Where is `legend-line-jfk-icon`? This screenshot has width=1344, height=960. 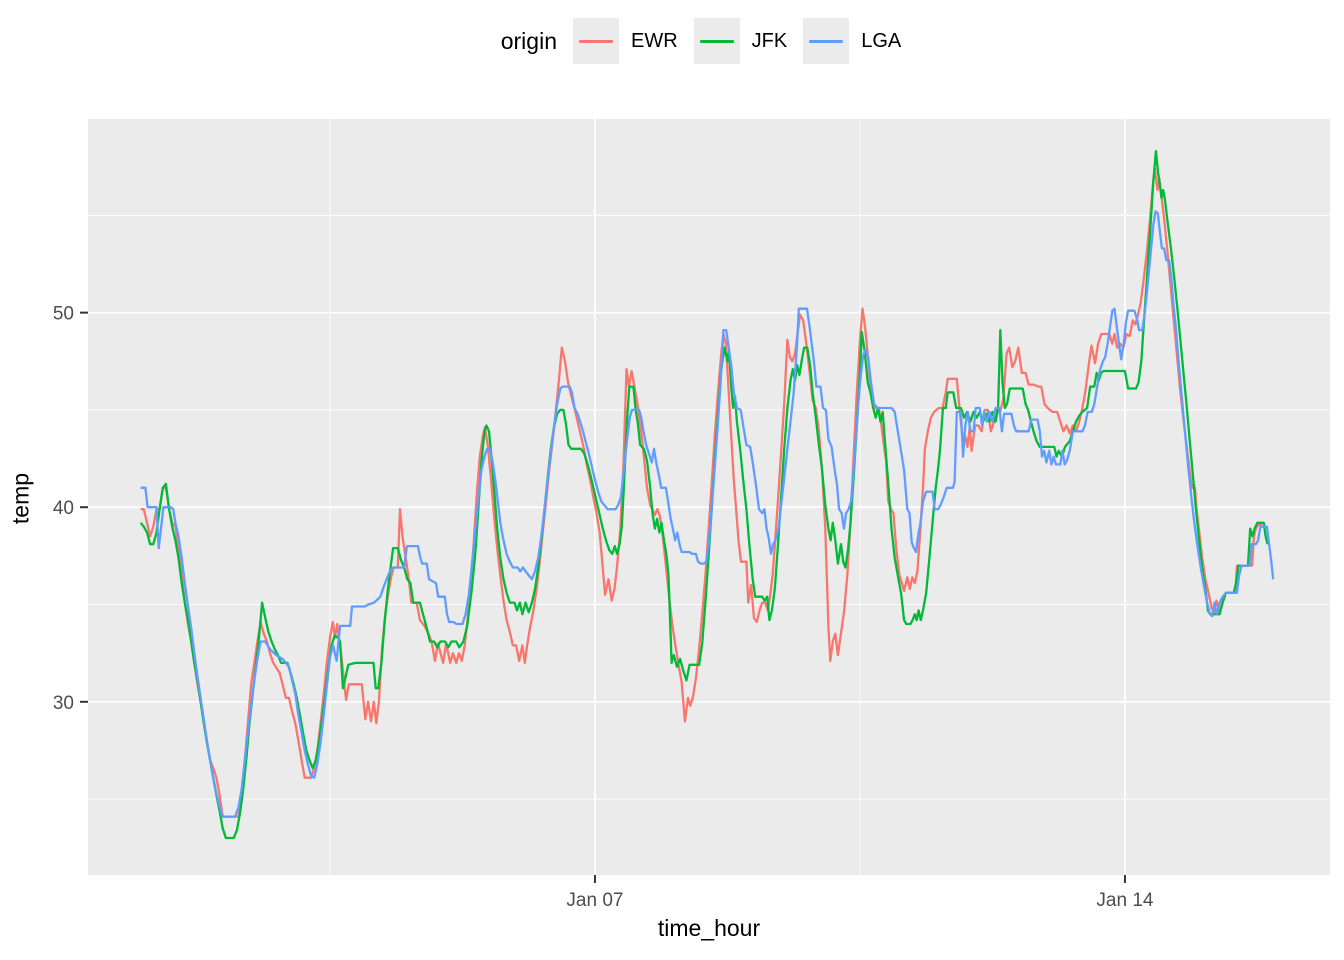 legend-line-jfk-icon is located at coordinates (716, 41).